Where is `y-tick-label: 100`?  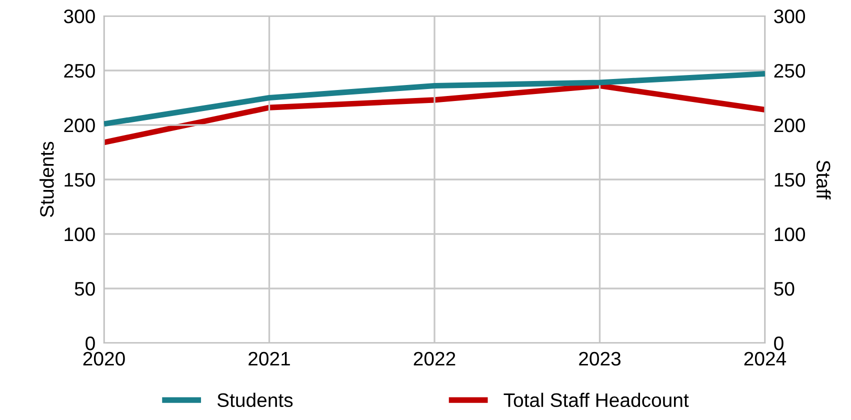 y-tick-label: 100 is located at coordinates (79, 234).